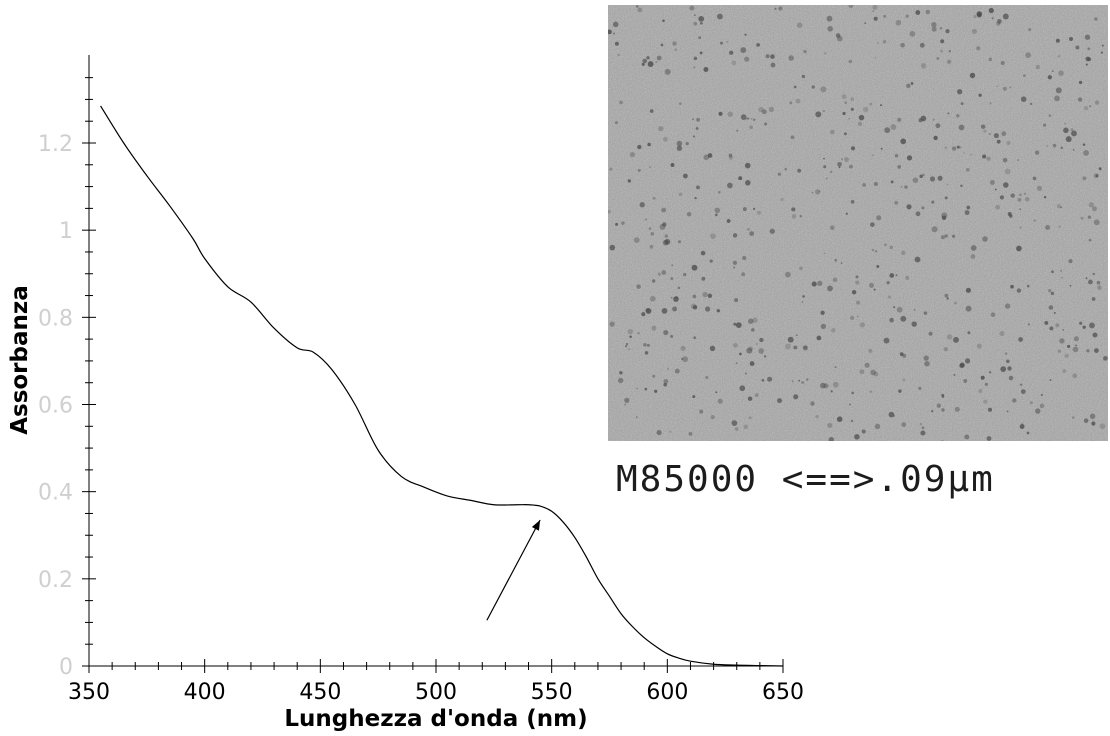  What do you see at coordinates (667, 692) in the screenshot?
I see `x-tick-label: 600` at bounding box center [667, 692].